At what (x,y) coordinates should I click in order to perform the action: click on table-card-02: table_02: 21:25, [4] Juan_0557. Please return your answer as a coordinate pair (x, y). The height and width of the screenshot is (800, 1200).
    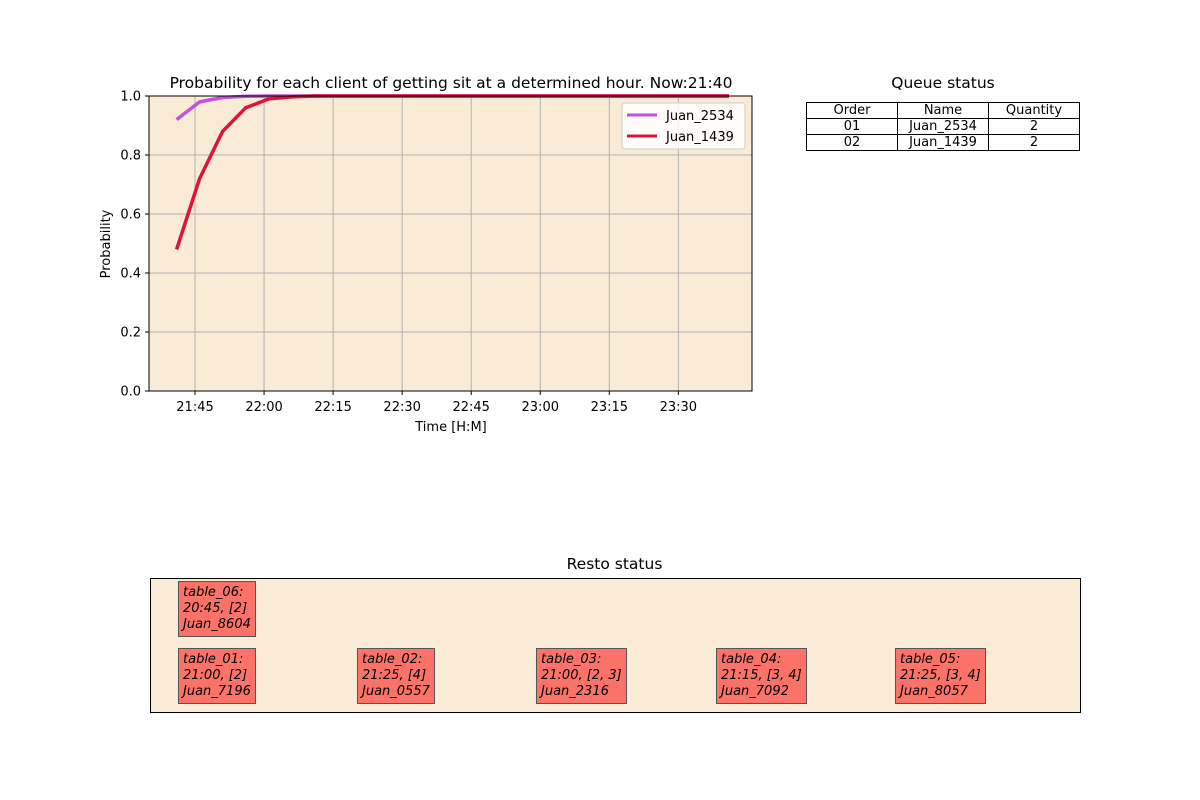
    Looking at the image, I should click on (396, 676).